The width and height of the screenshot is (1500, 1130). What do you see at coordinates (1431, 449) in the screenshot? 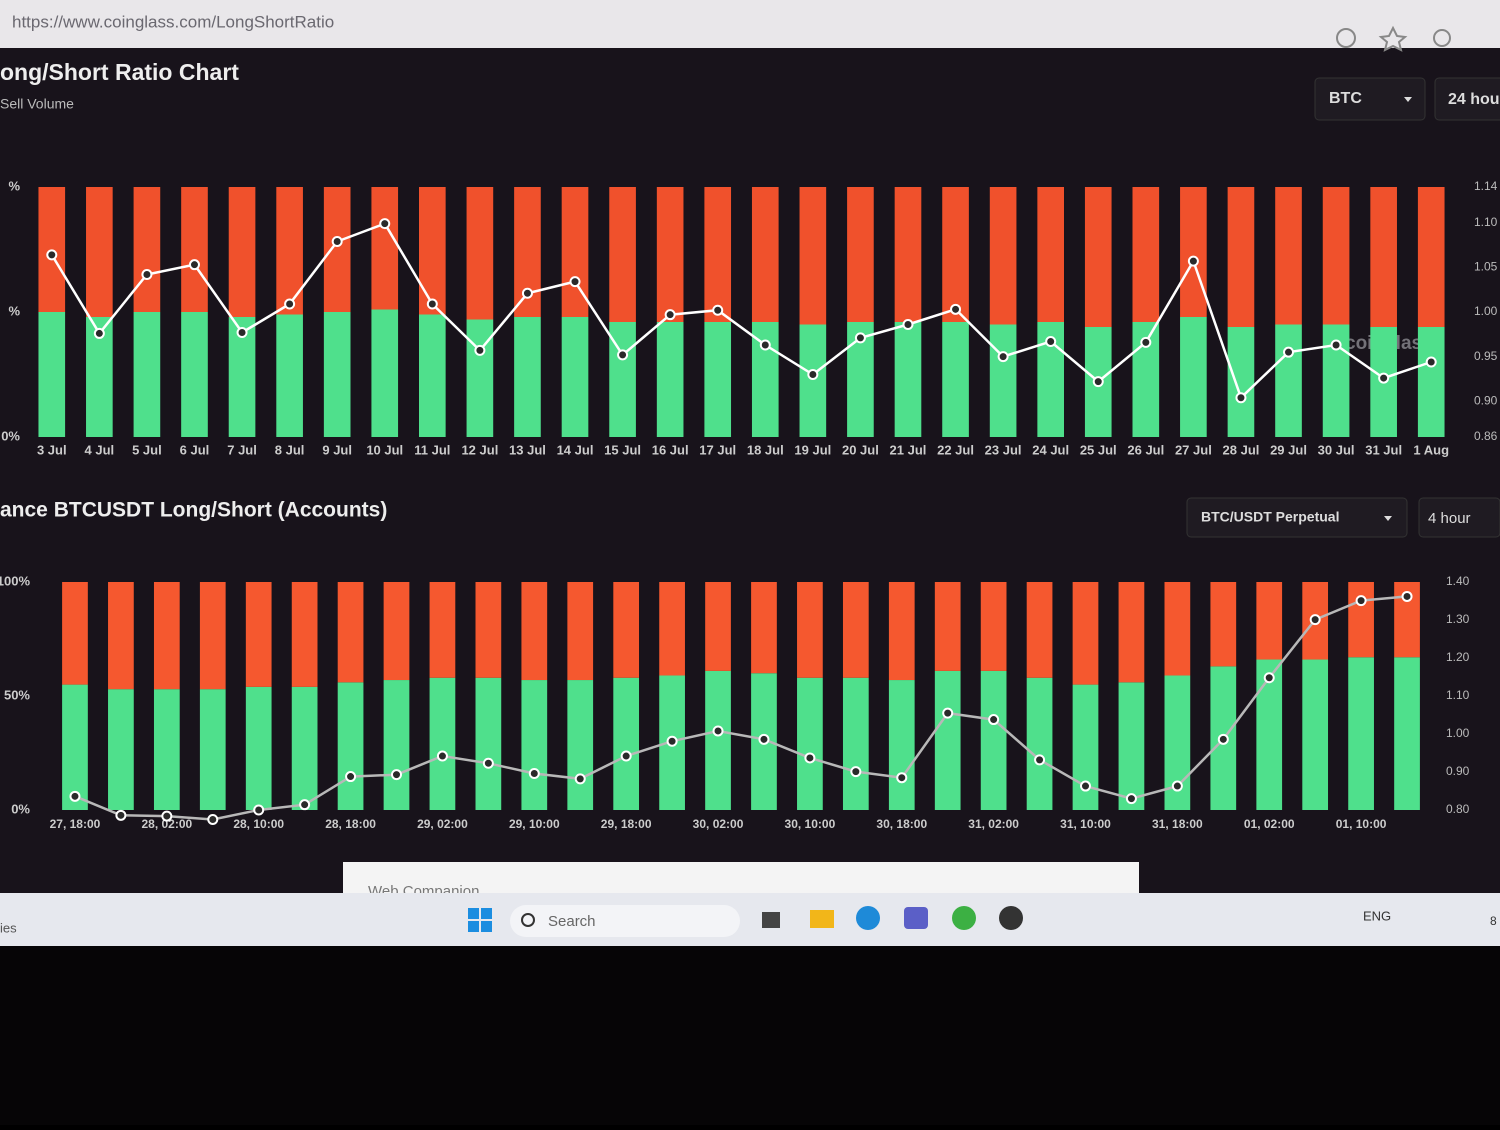
I see `x-tick-label: 1 Aug` at bounding box center [1431, 449].